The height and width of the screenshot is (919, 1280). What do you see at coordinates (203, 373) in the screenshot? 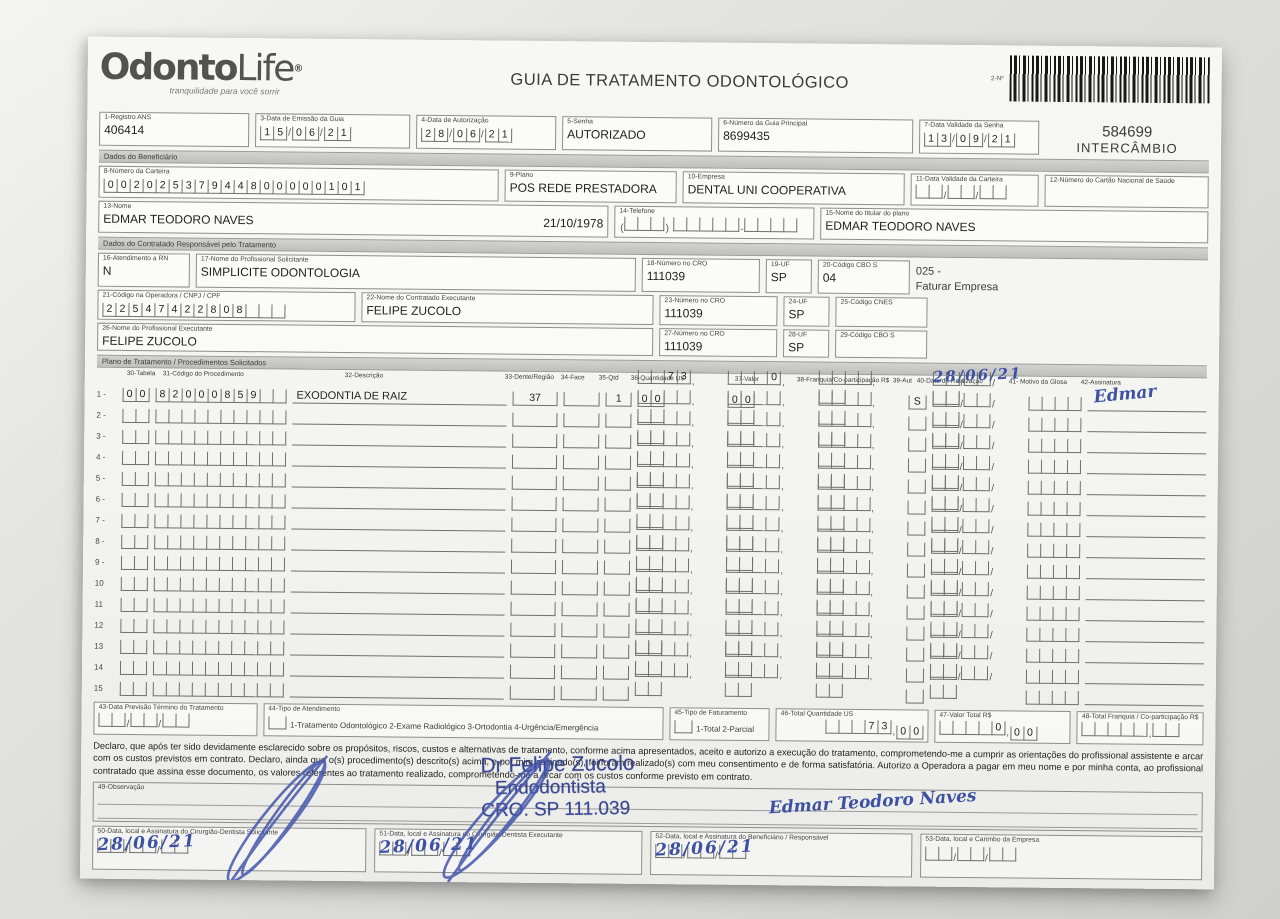
I see `col-codigo: 31-Código do Procedimento` at bounding box center [203, 373].